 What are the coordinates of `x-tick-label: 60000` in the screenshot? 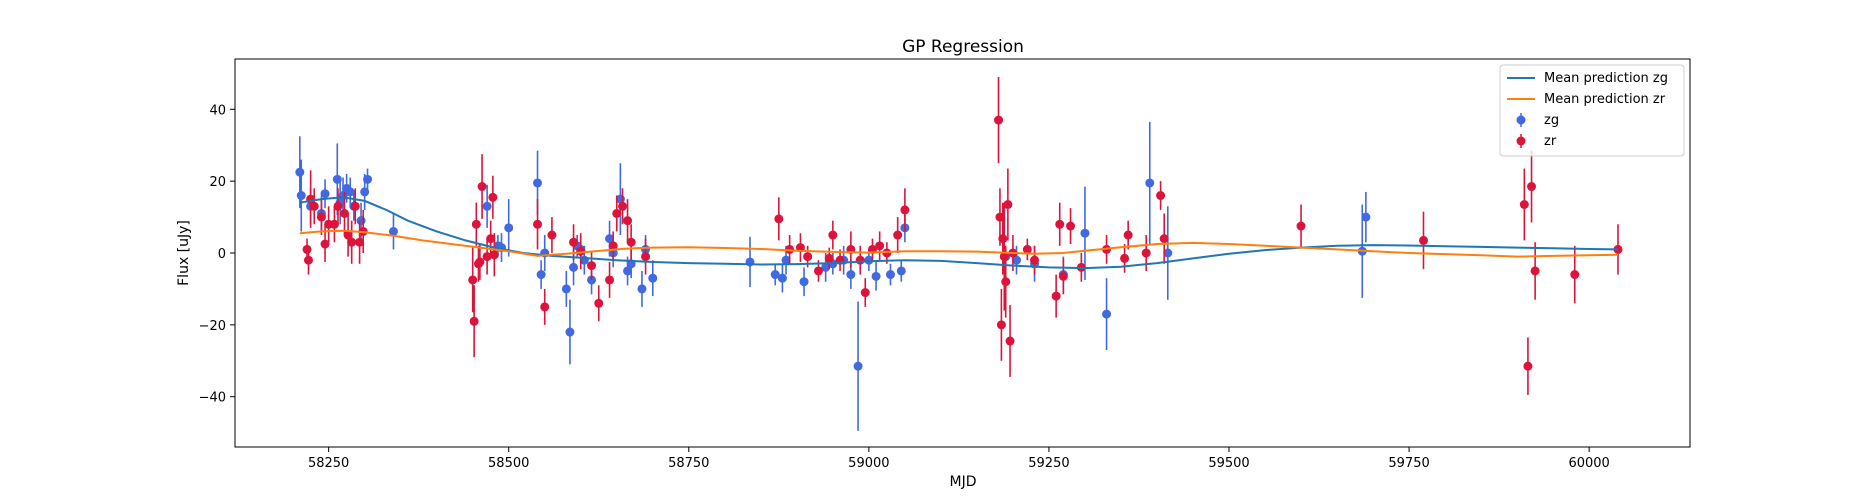 It's located at (1588, 463).